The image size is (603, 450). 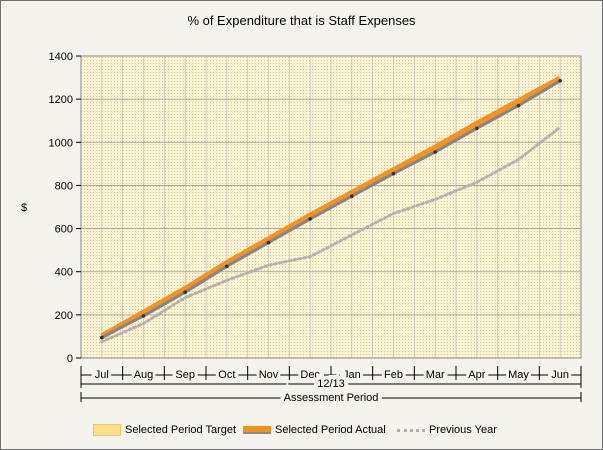 I want to click on y-tick-label: 200, so click(x=64, y=316).